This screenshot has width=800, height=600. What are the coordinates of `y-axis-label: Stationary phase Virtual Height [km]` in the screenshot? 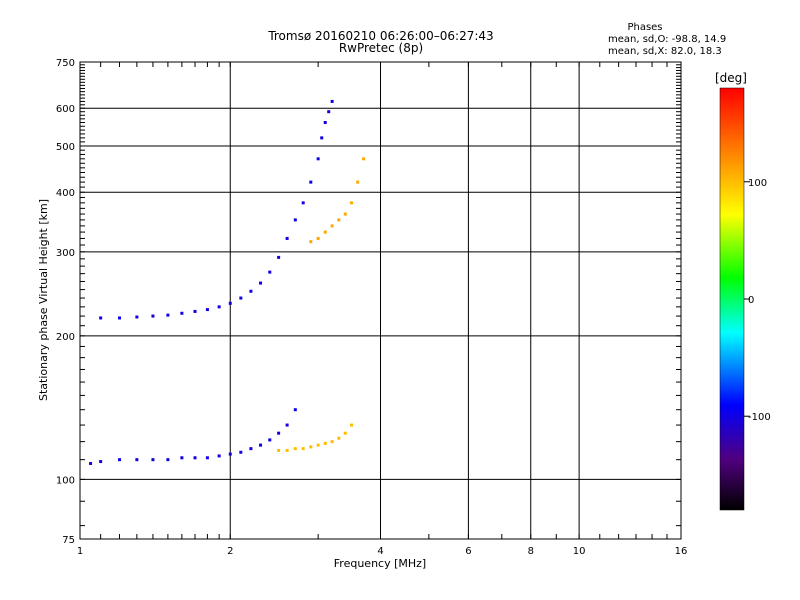 It's located at (43, 300).